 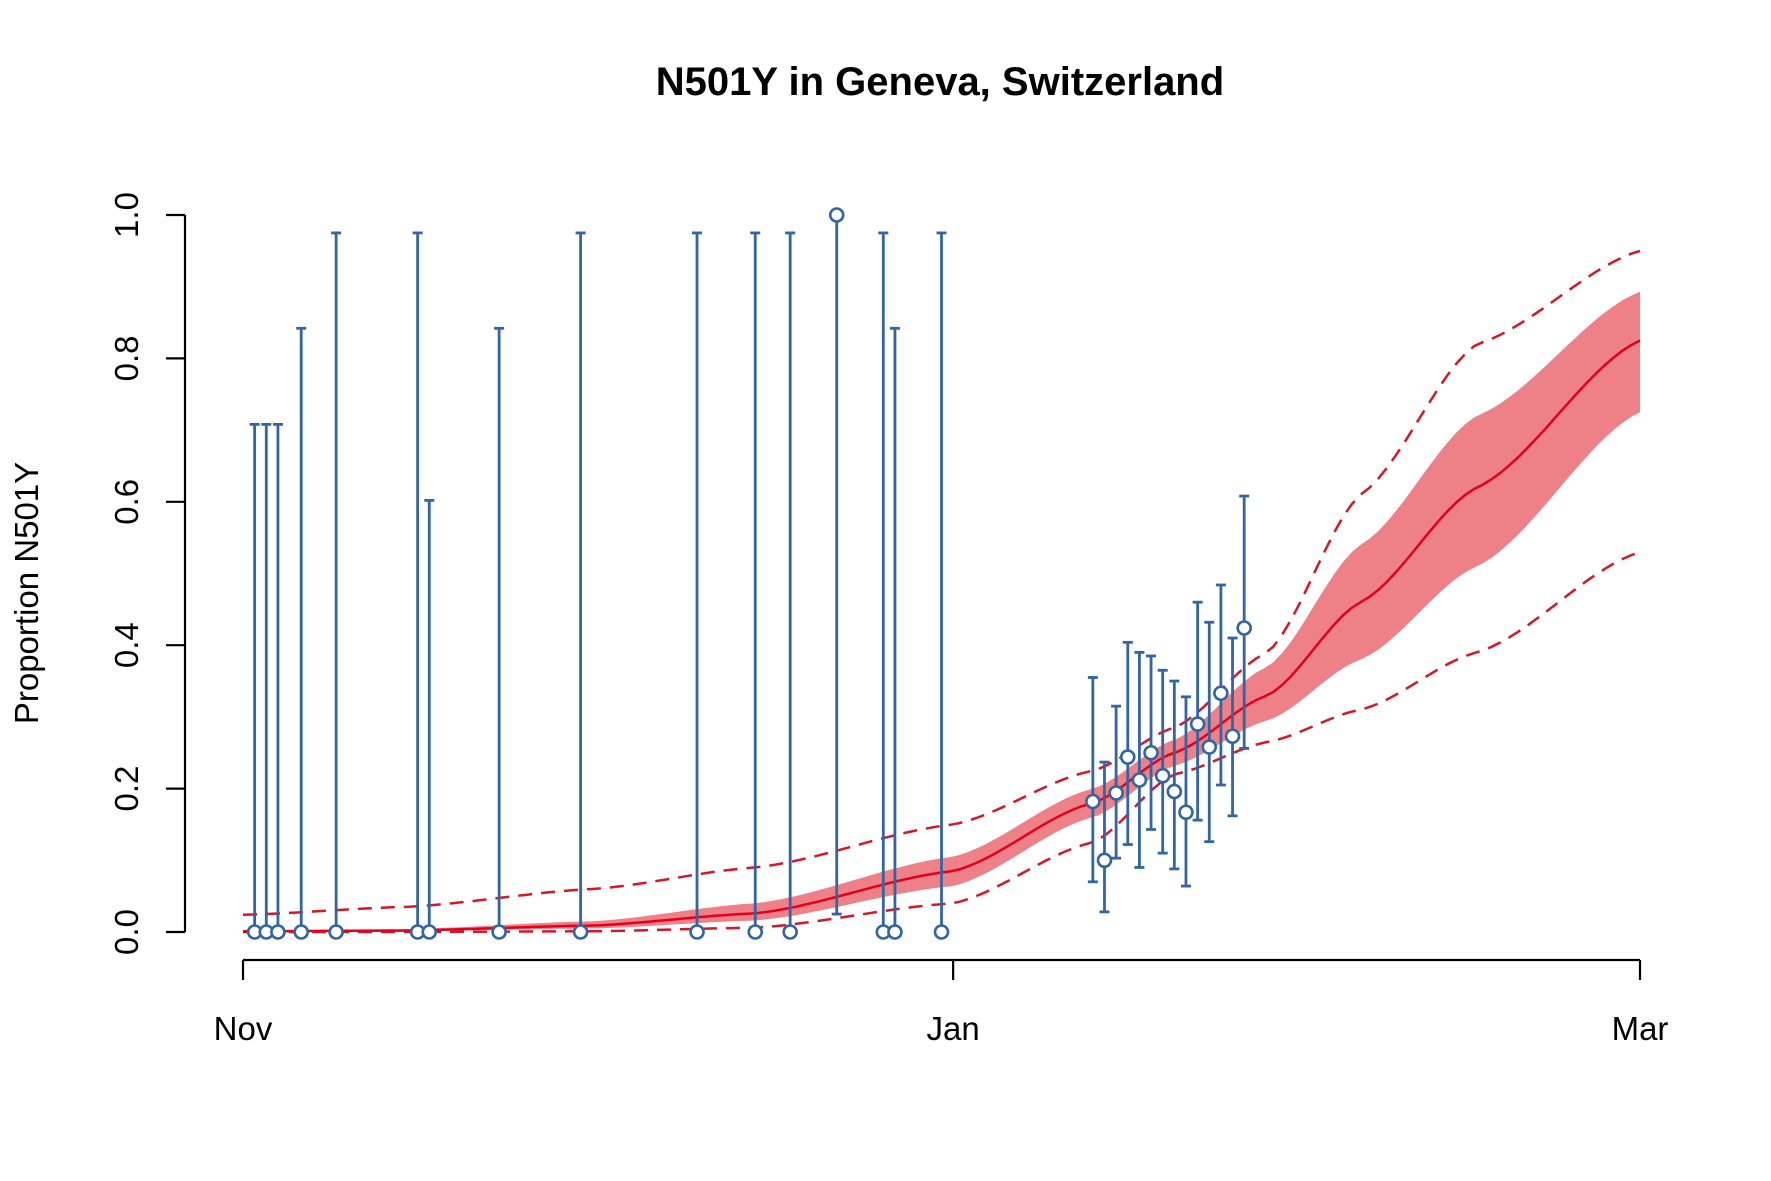 What do you see at coordinates (126, 645) in the screenshot?
I see `y-tick-label: 0.4` at bounding box center [126, 645].